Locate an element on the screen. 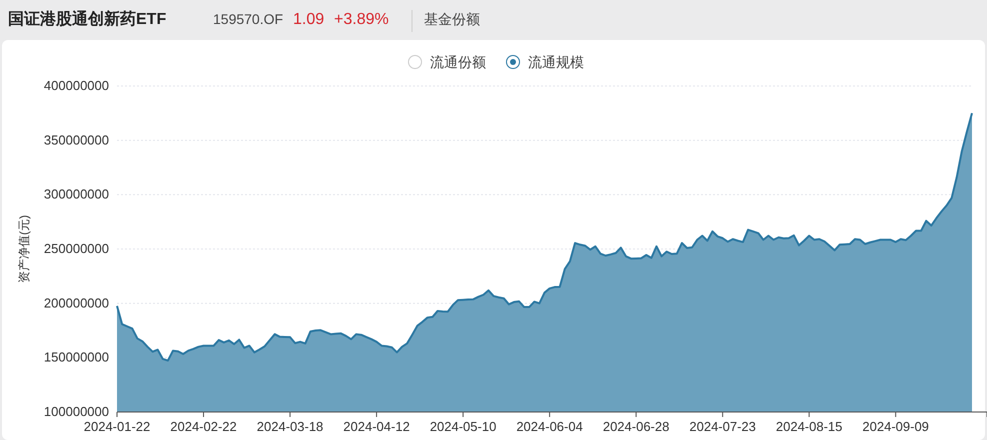  legend-label: 流通规模 is located at coordinates (556, 62).